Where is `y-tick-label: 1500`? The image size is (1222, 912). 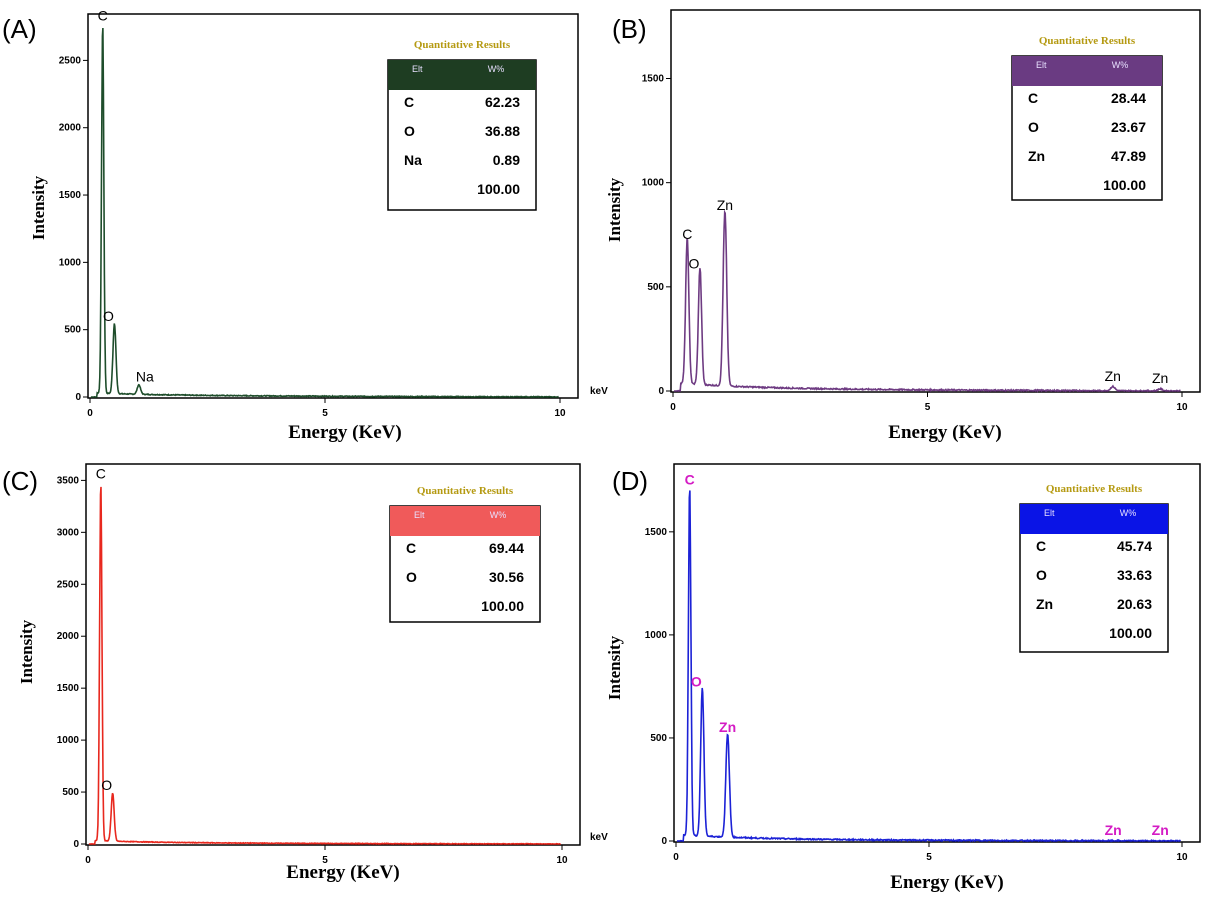 y-tick-label: 1500 is located at coordinates (70, 195).